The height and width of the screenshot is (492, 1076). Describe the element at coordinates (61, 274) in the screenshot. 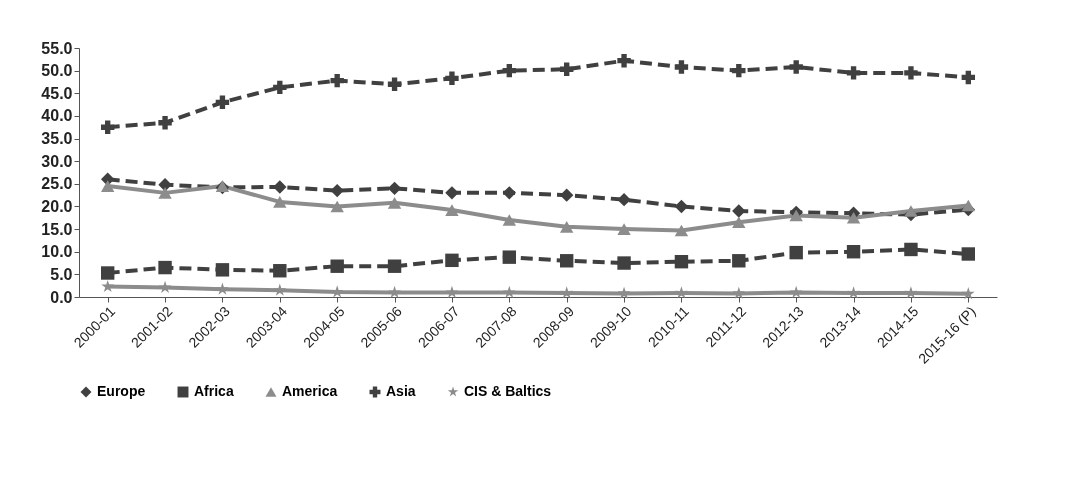

I see `y-tick-label: 5.0` at that location.